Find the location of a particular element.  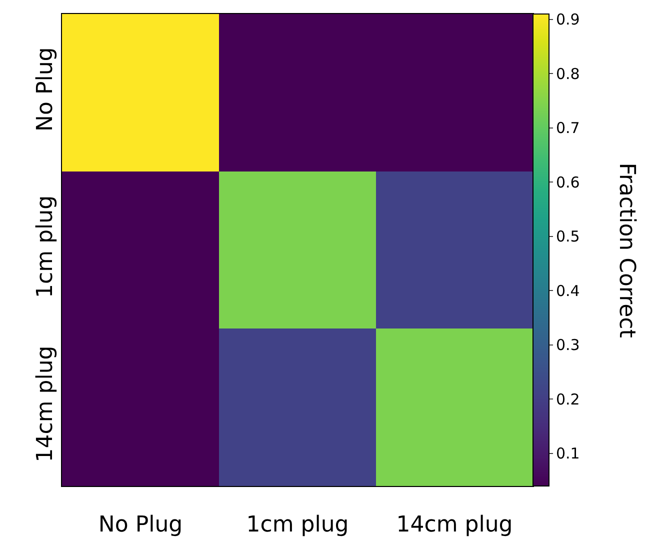

x-tick-label: No Plug is located at coordinates (140, 525).